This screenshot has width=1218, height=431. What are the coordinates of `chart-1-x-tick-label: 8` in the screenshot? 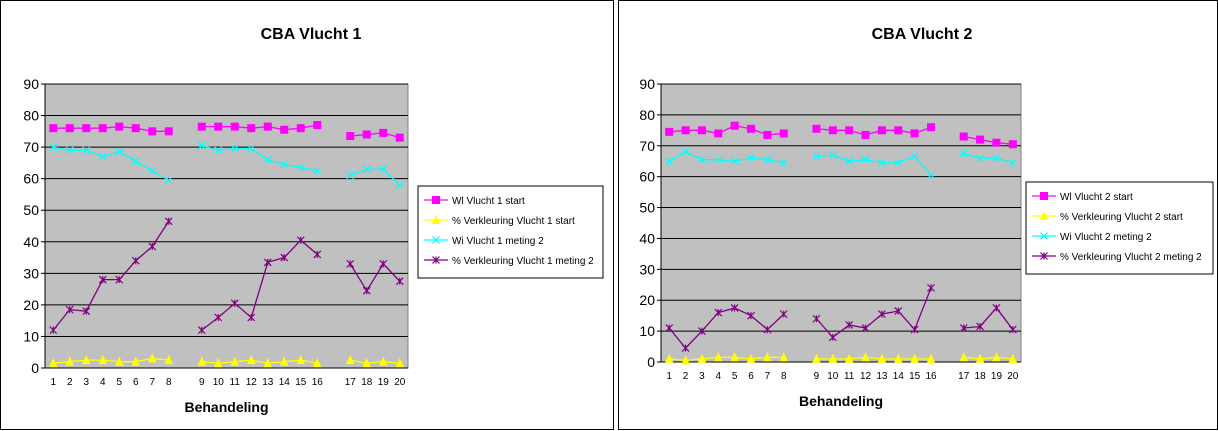 It's located at (169, 382).